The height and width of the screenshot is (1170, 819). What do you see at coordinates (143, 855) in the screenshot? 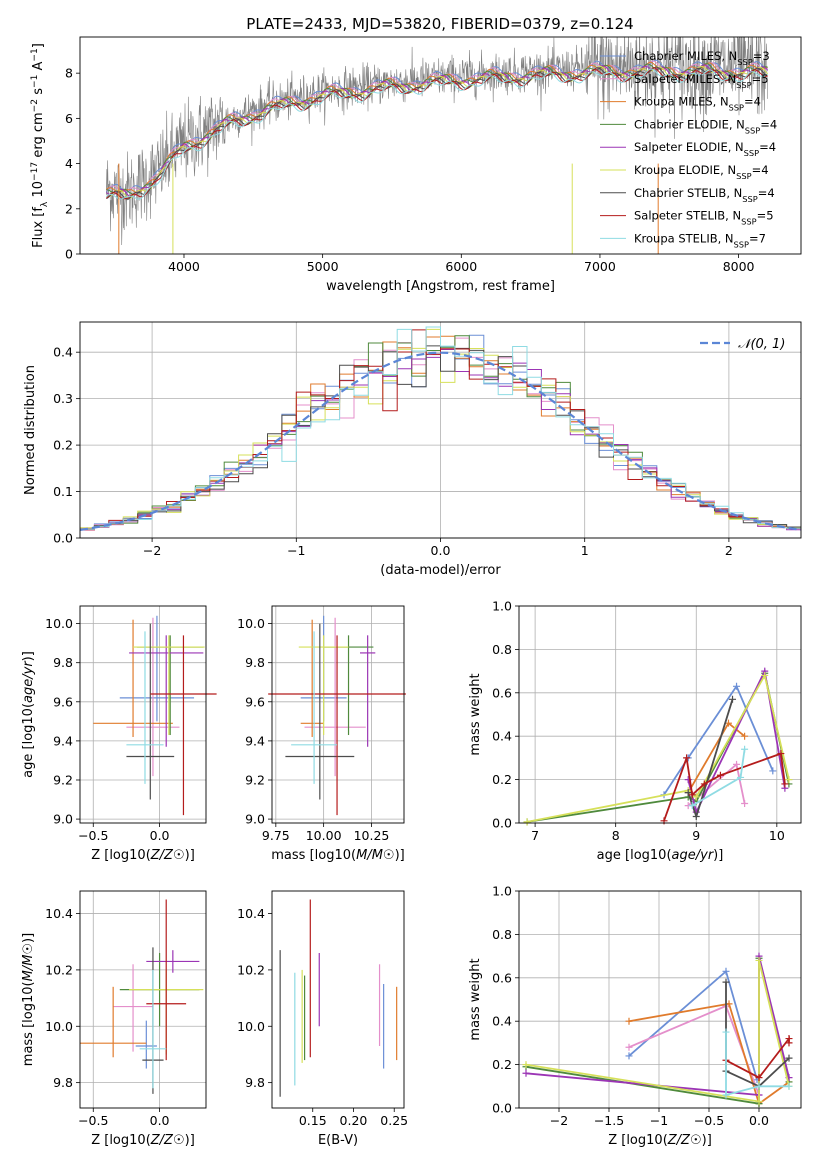
I see `age-vs-Z-xlabel: Z [log10(Z/Z☉)]` at bounding box center [143, 855].